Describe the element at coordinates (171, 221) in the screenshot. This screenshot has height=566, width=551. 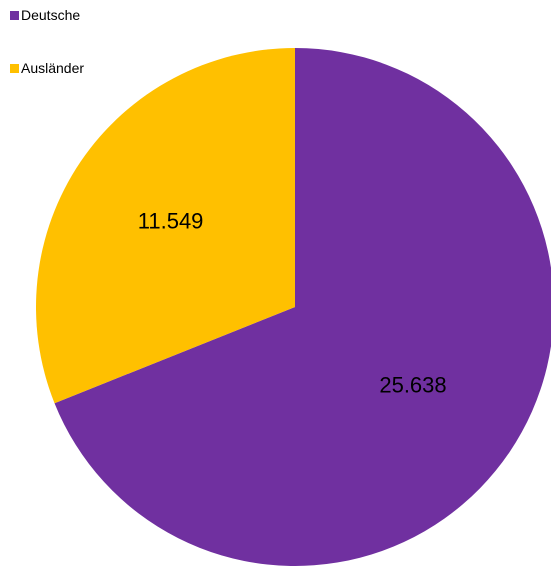
I see `data-label-auslaender: 11.549` at that location.